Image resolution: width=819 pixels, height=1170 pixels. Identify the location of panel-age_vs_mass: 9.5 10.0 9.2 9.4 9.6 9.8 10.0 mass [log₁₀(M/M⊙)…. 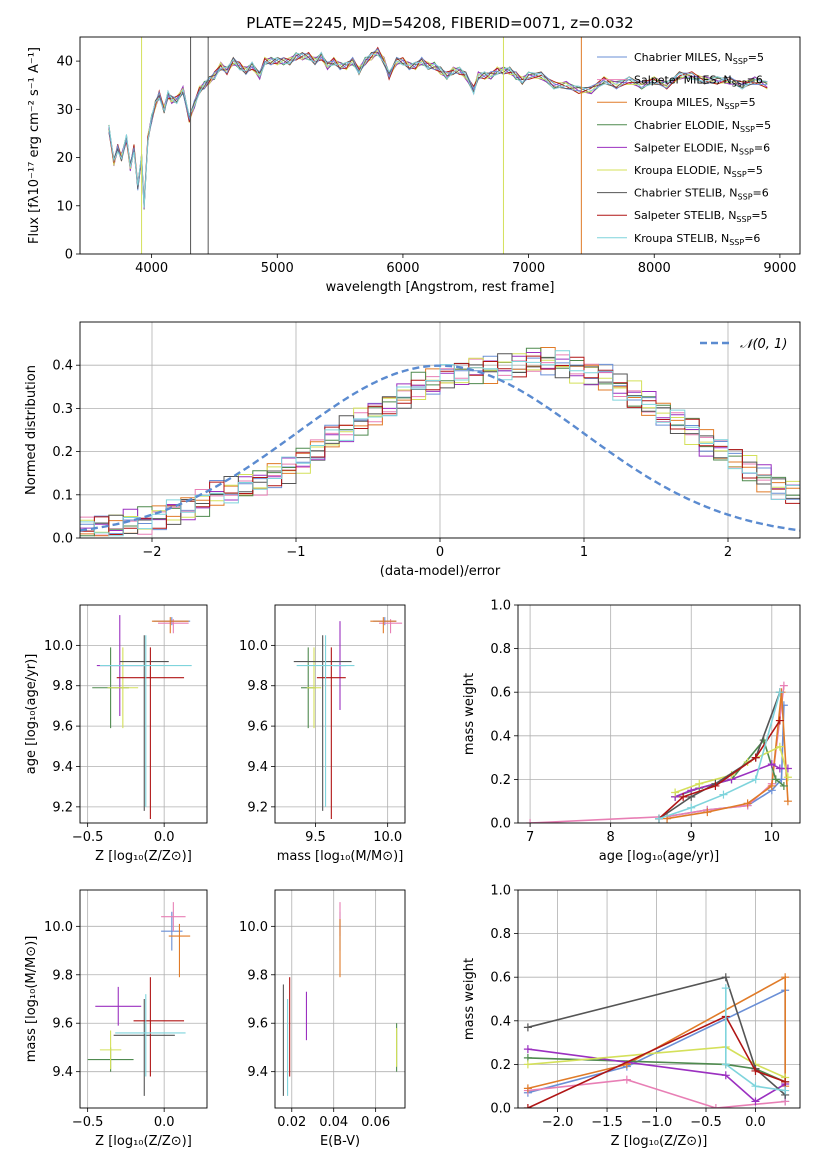
(322, 734).